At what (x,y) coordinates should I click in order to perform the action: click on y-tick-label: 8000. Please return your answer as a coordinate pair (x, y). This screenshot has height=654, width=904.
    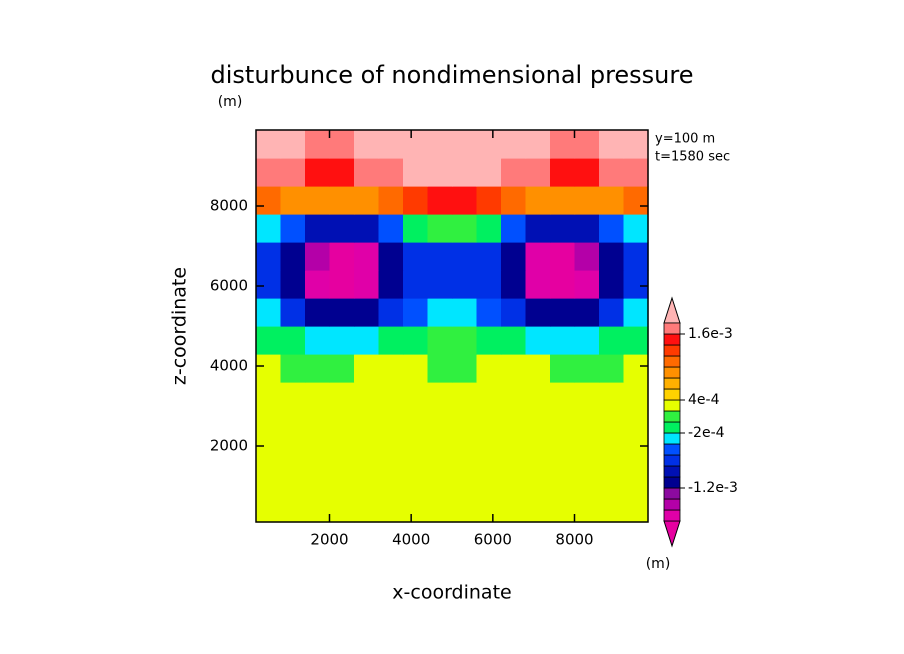
    Looking at the image, I should click on (229, 206).